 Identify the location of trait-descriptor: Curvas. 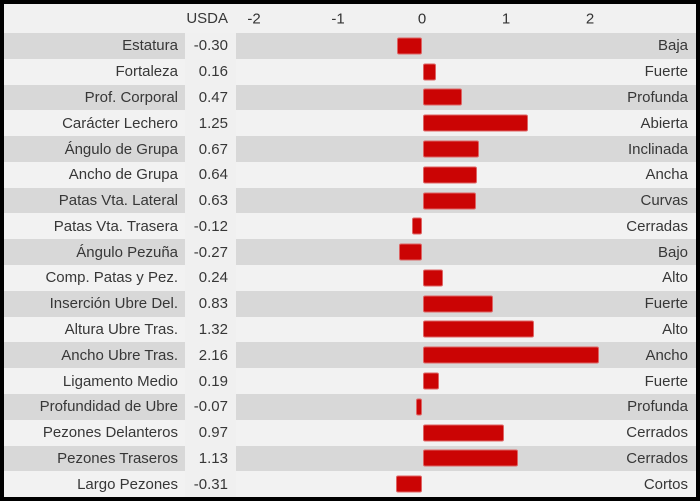
(648, 200).